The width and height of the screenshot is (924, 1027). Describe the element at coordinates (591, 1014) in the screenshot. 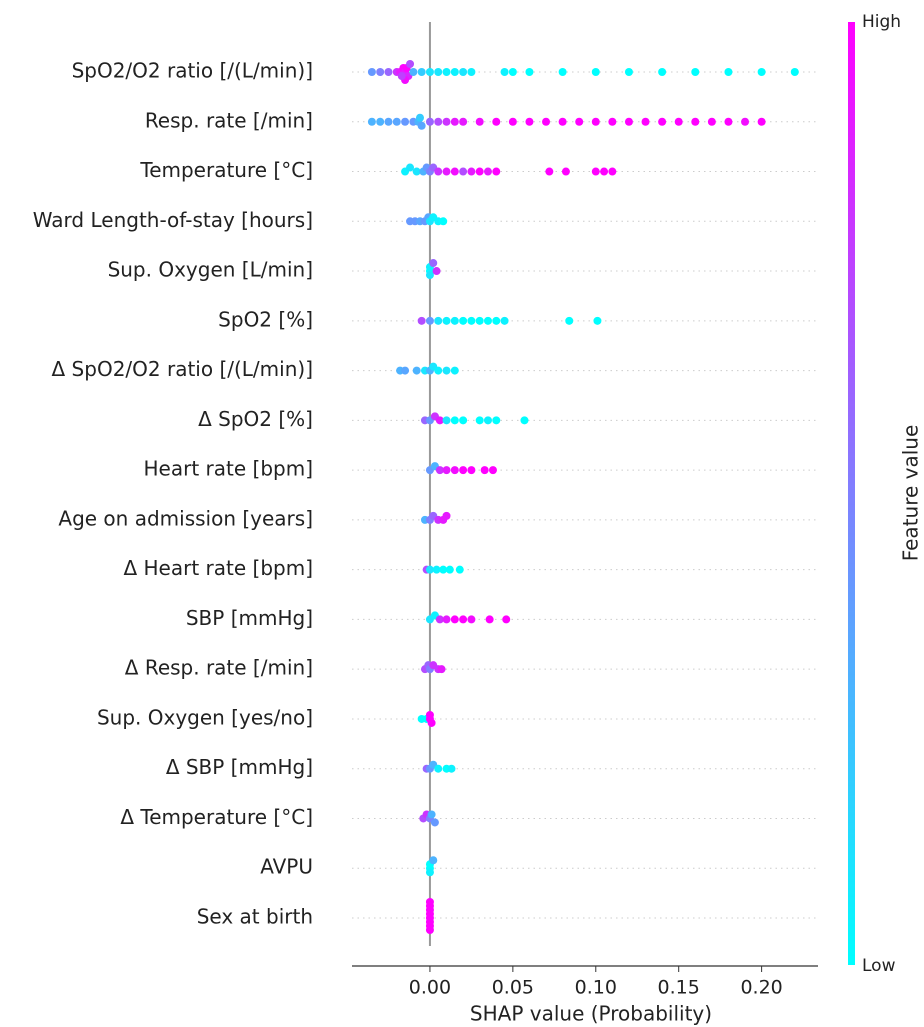

I see `x-axis-label: SHAP value (Probability)` at that location.